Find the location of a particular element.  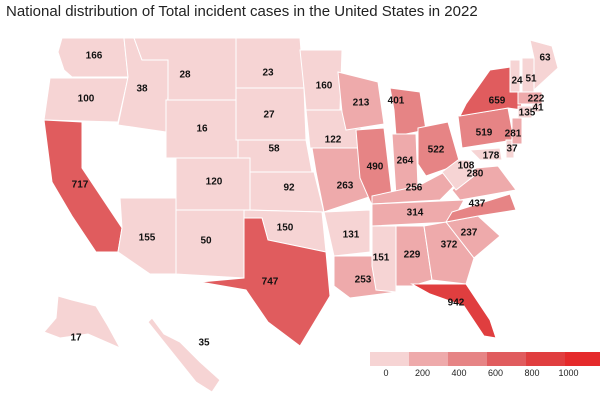

value-label-wv: 108 is located at coordinates (466, 166).